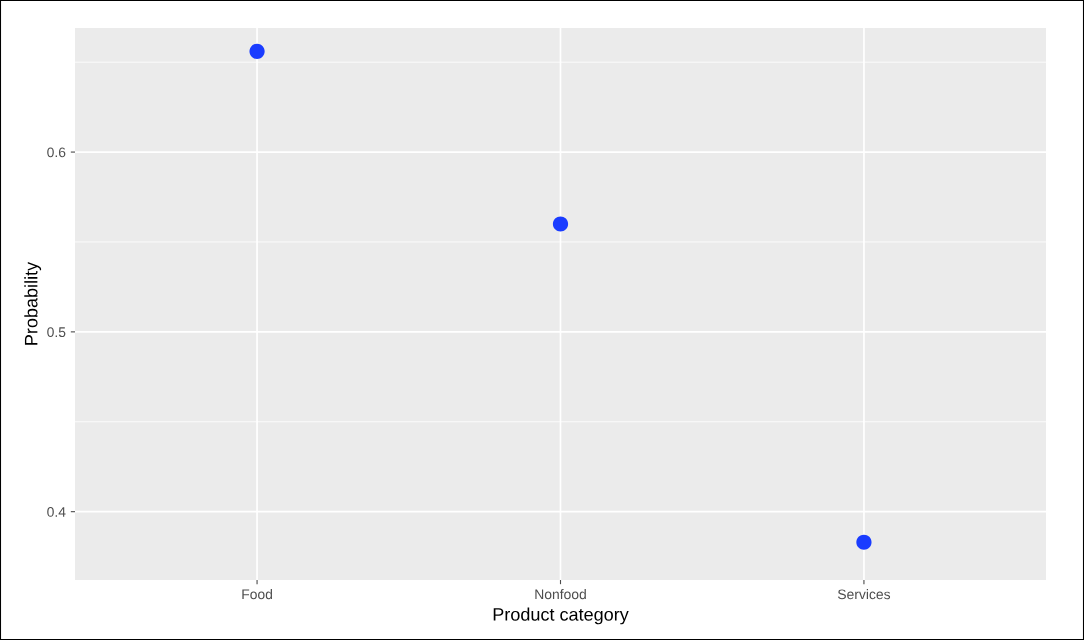  I want to click on x-tick-label: Nonfood, so click(560, 594).